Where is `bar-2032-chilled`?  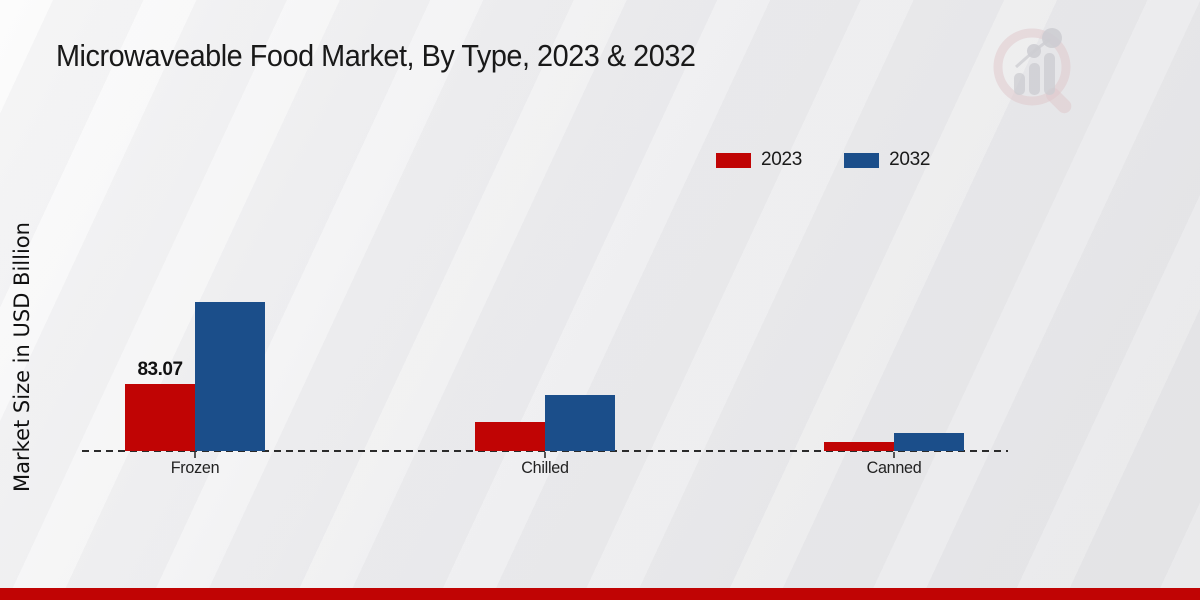
bar-2032-chilled is located at coordinates (580, 423).